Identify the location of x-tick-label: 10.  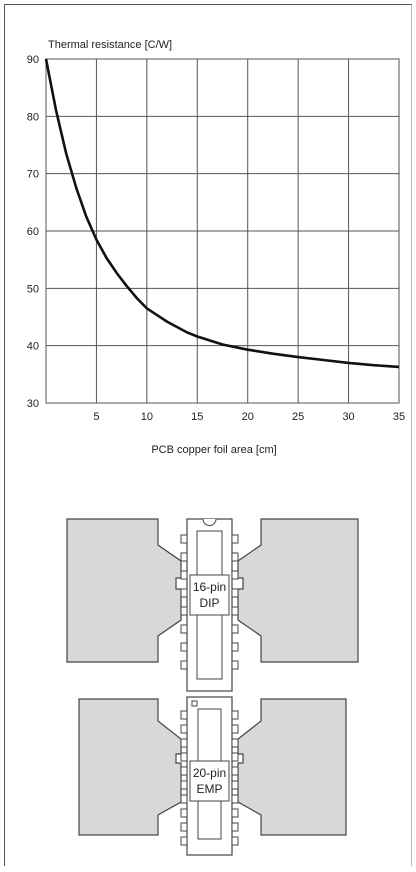
(147, 417).